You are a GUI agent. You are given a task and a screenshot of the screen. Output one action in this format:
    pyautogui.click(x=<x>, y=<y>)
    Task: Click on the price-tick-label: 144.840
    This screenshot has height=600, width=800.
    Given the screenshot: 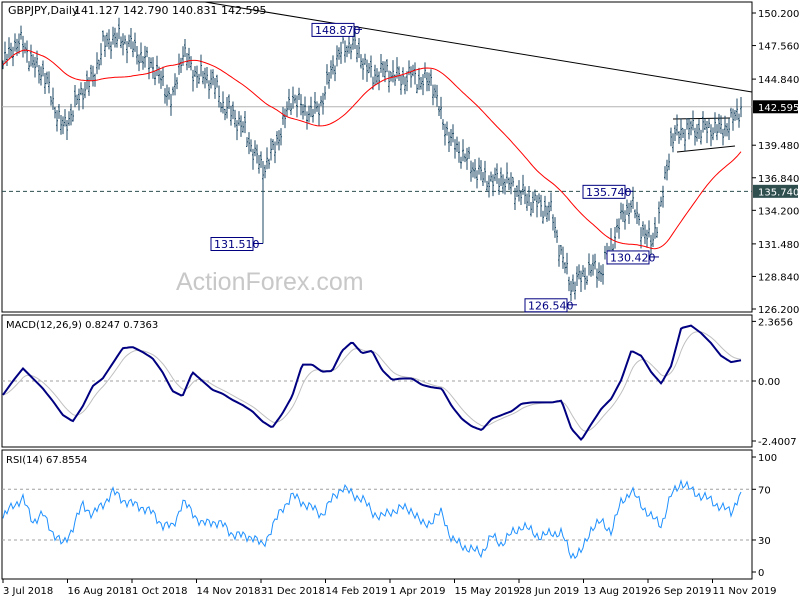 What is the action you would take?
    pyautogui.click(x=778, y=80)
    